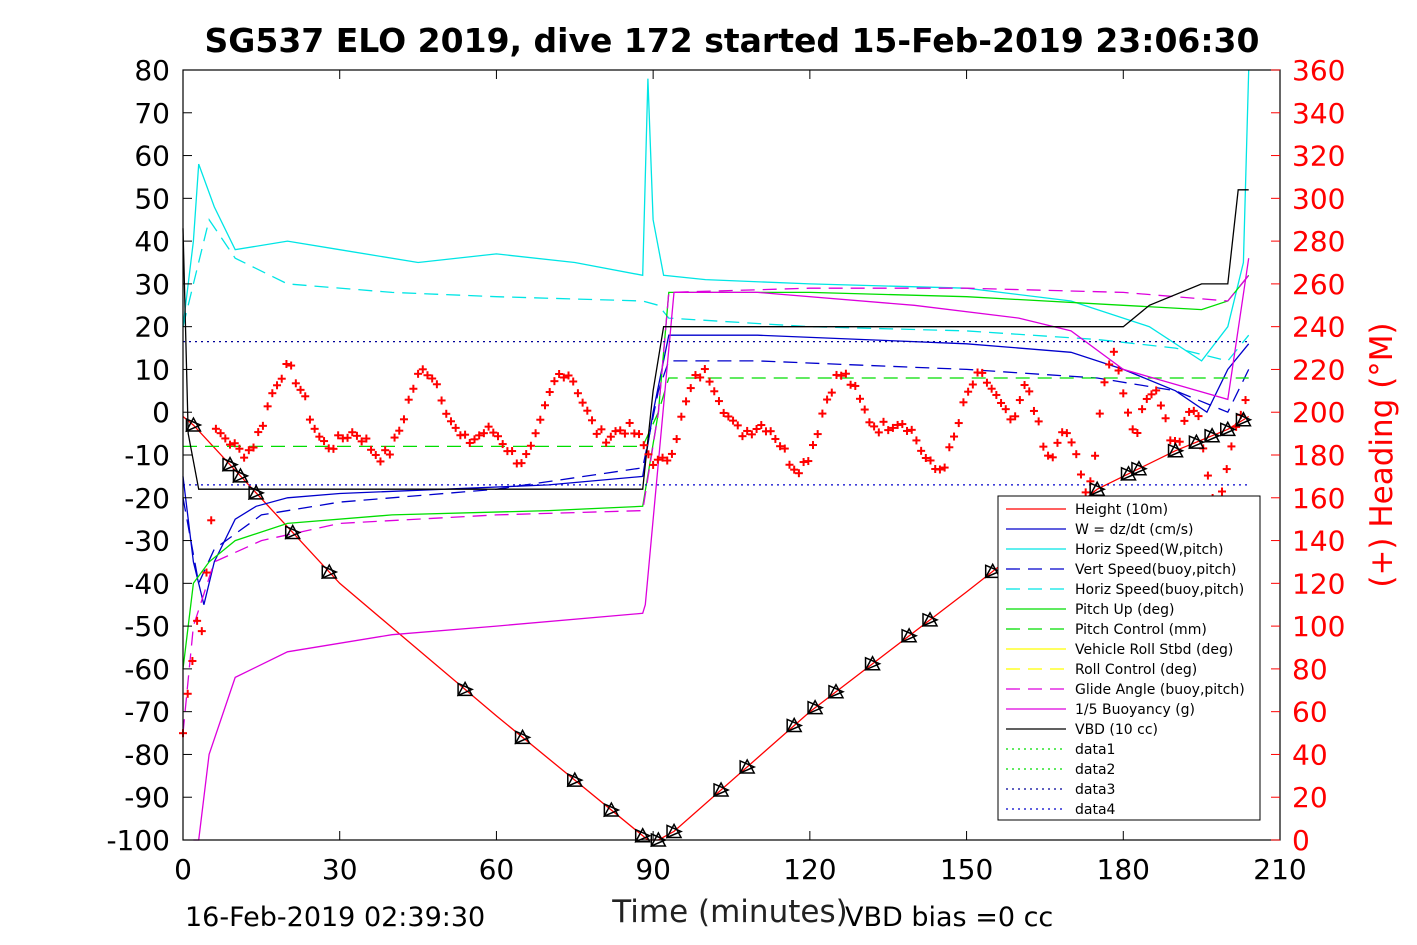 Image resolution: width=1417 pixels, height=945 pixels. Describe the element at coordinates (1382, 454) in the screenshot. I see `y-axis-right-label: (+) Heading (°M)` at that location.